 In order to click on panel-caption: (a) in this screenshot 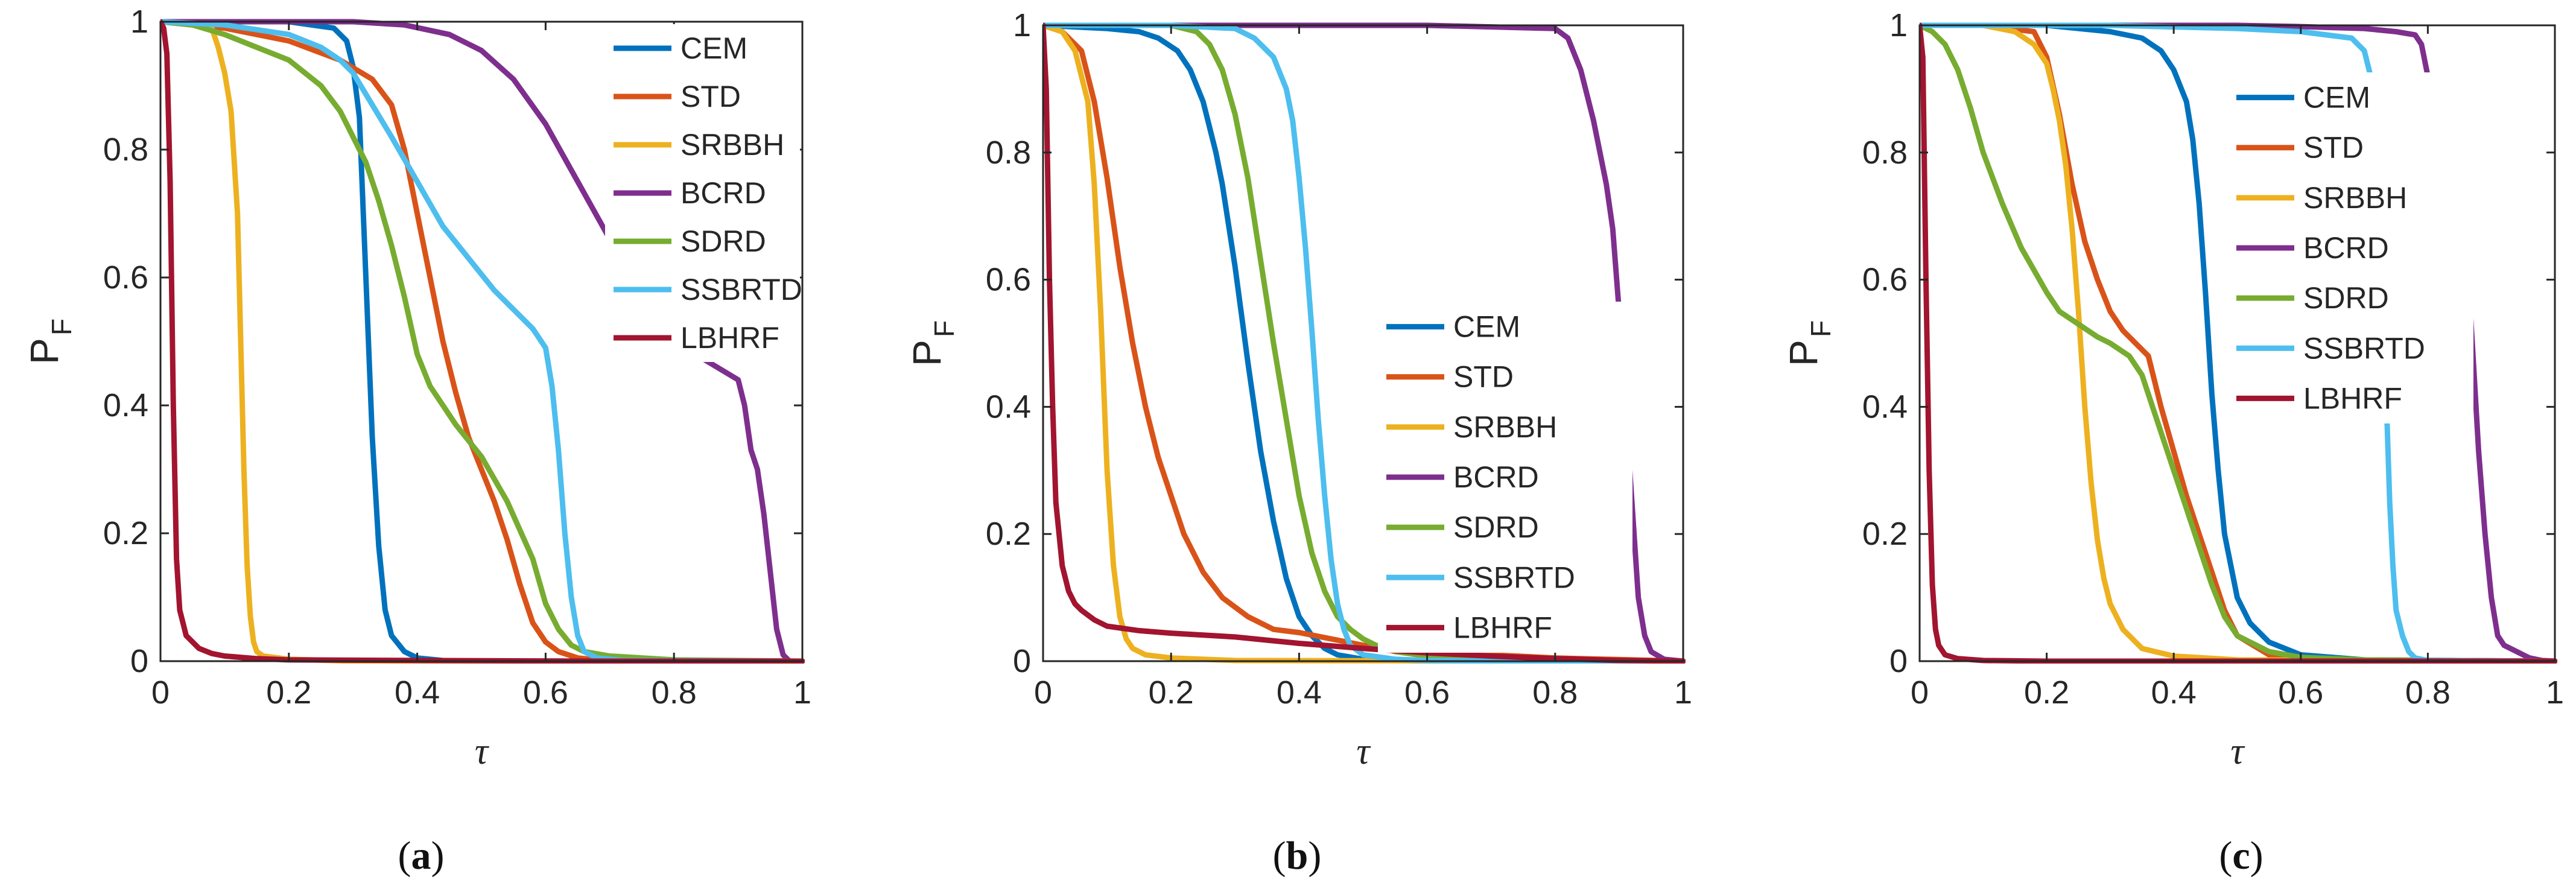, I will do `click(421, 856)`.